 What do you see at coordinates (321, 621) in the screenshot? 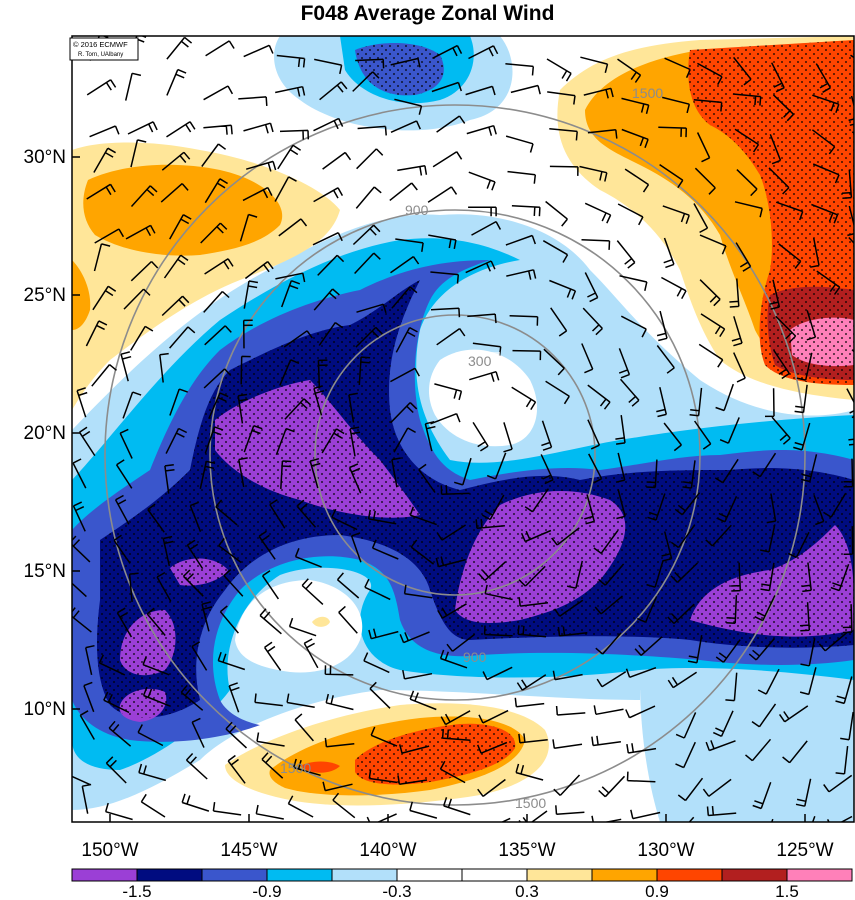
I see `contour-yellow-dot` at bounding box center [321, 621].